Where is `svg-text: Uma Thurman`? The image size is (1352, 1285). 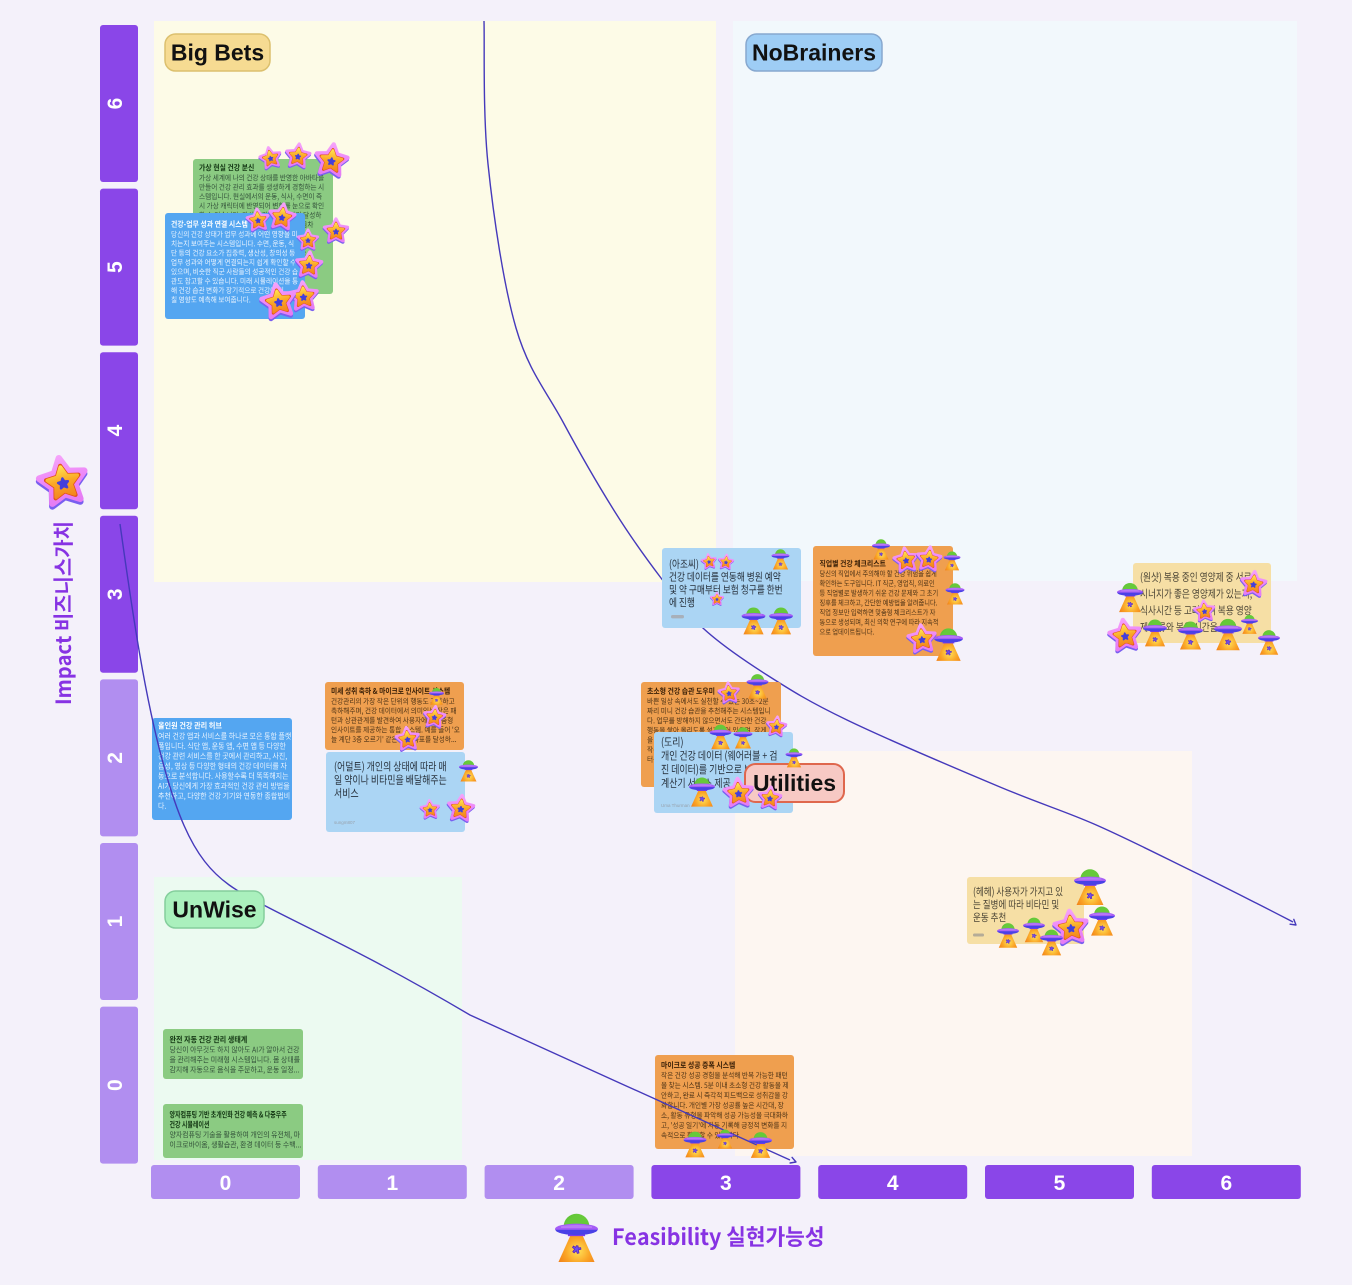 svg-text: Uma Thurman is located at coordinates (675, 805).